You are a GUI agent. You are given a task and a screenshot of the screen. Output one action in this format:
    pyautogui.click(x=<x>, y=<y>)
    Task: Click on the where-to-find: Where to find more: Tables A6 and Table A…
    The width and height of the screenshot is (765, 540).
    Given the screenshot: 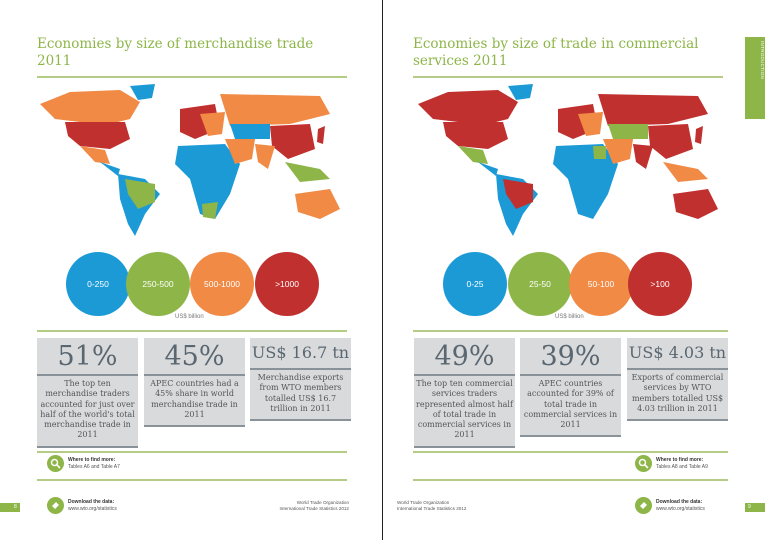 What is the action you would take?
    pyautogui.click(x=83, y=463)
    